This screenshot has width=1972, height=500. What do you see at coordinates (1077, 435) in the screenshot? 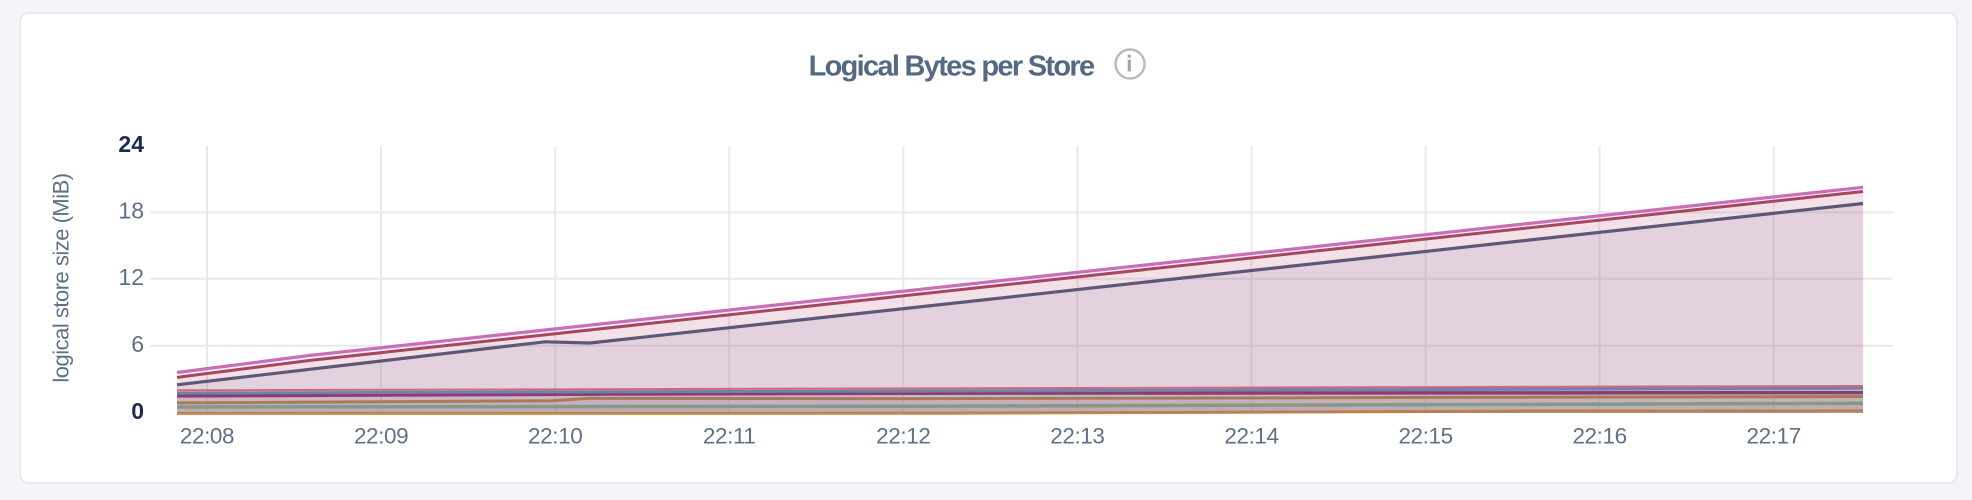
I see `svg-text: 22:13` at bounding box center [1077, 435].